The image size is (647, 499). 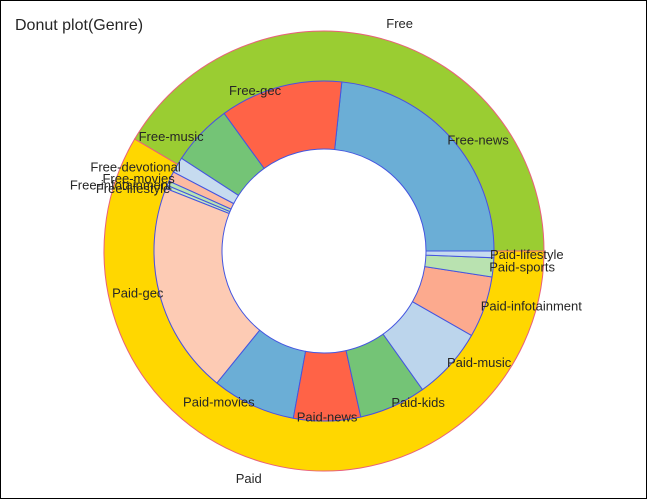 What do you see at coordinates (255, 90) in the screenshot?
I see `inner-label-free-gec: Free-gec` at bounding box center [255, 90].